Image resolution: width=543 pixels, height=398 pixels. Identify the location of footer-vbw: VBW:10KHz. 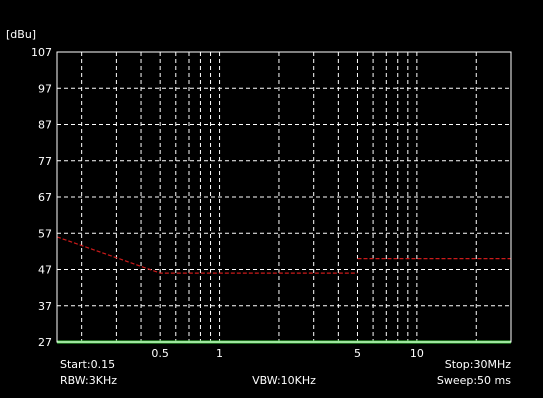
(284, 380).